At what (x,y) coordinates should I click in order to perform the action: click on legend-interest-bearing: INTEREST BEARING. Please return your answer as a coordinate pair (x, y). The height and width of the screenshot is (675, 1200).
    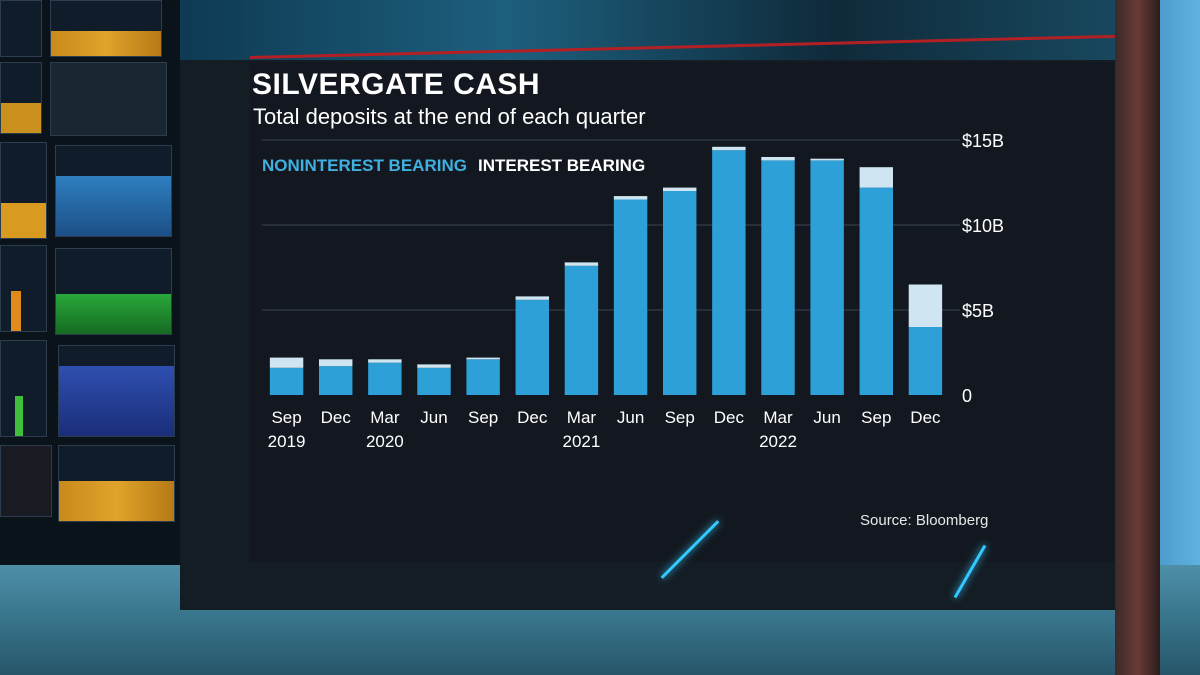
    Looking at the image, I should click on (562, 165).